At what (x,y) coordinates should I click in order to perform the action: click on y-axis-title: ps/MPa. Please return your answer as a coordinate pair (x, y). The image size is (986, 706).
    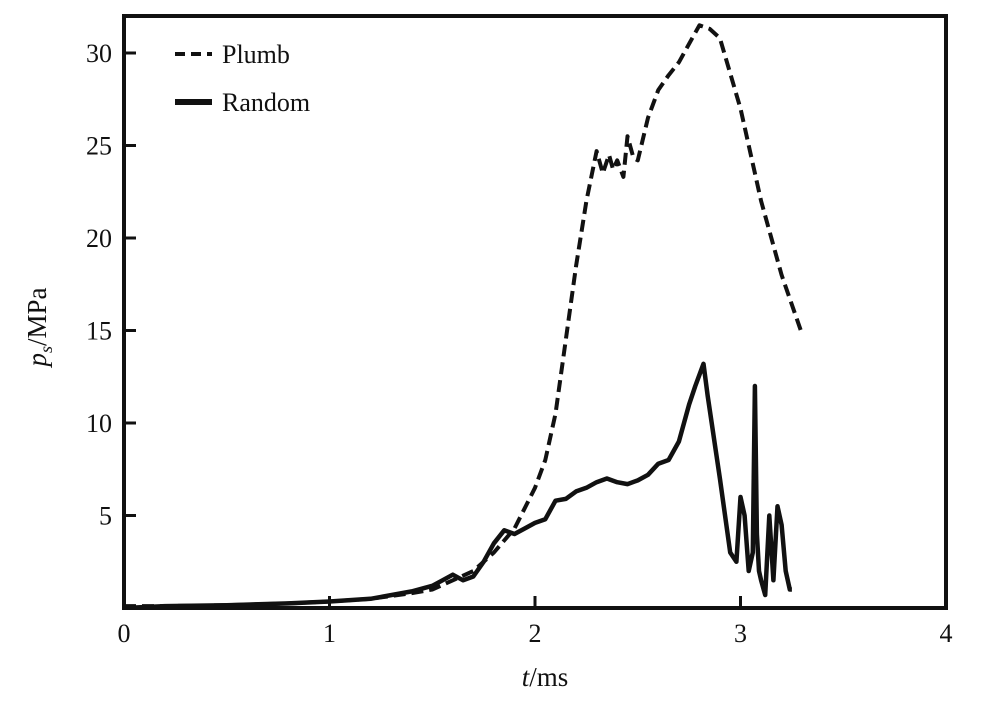
    Looking at the image, I should click on (39, 327).